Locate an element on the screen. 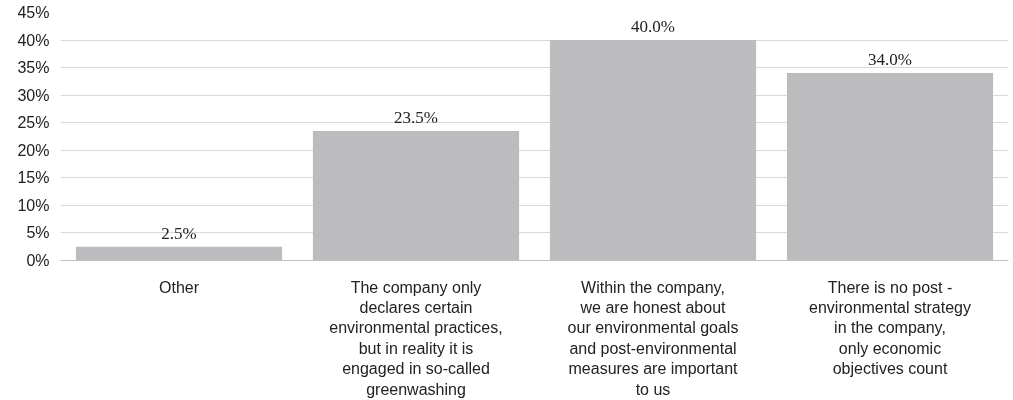 Image resolution: width=1013 pixels, height=400 pixels. y-tick-label: 20% is located at coordinates (33, 150).